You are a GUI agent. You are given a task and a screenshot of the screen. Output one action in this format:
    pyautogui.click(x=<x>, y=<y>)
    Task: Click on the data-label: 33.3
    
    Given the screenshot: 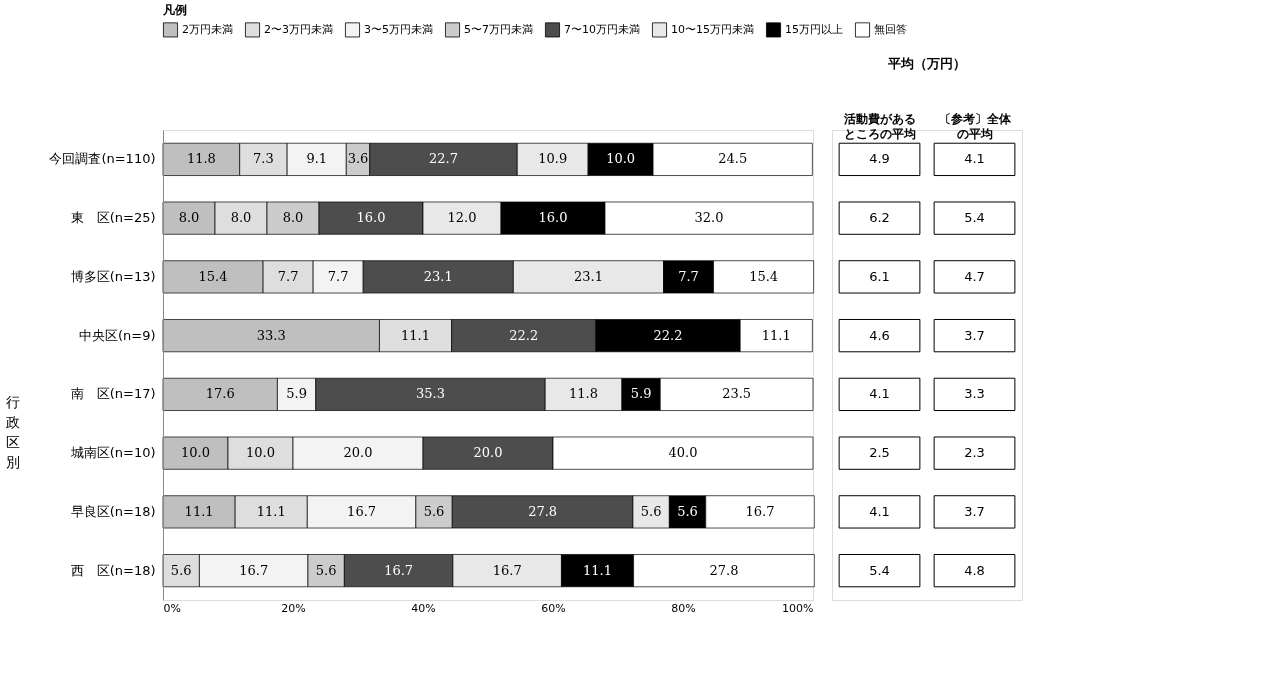 What is the action you would take?
    pyautogui.click(x=271, y=335)
    